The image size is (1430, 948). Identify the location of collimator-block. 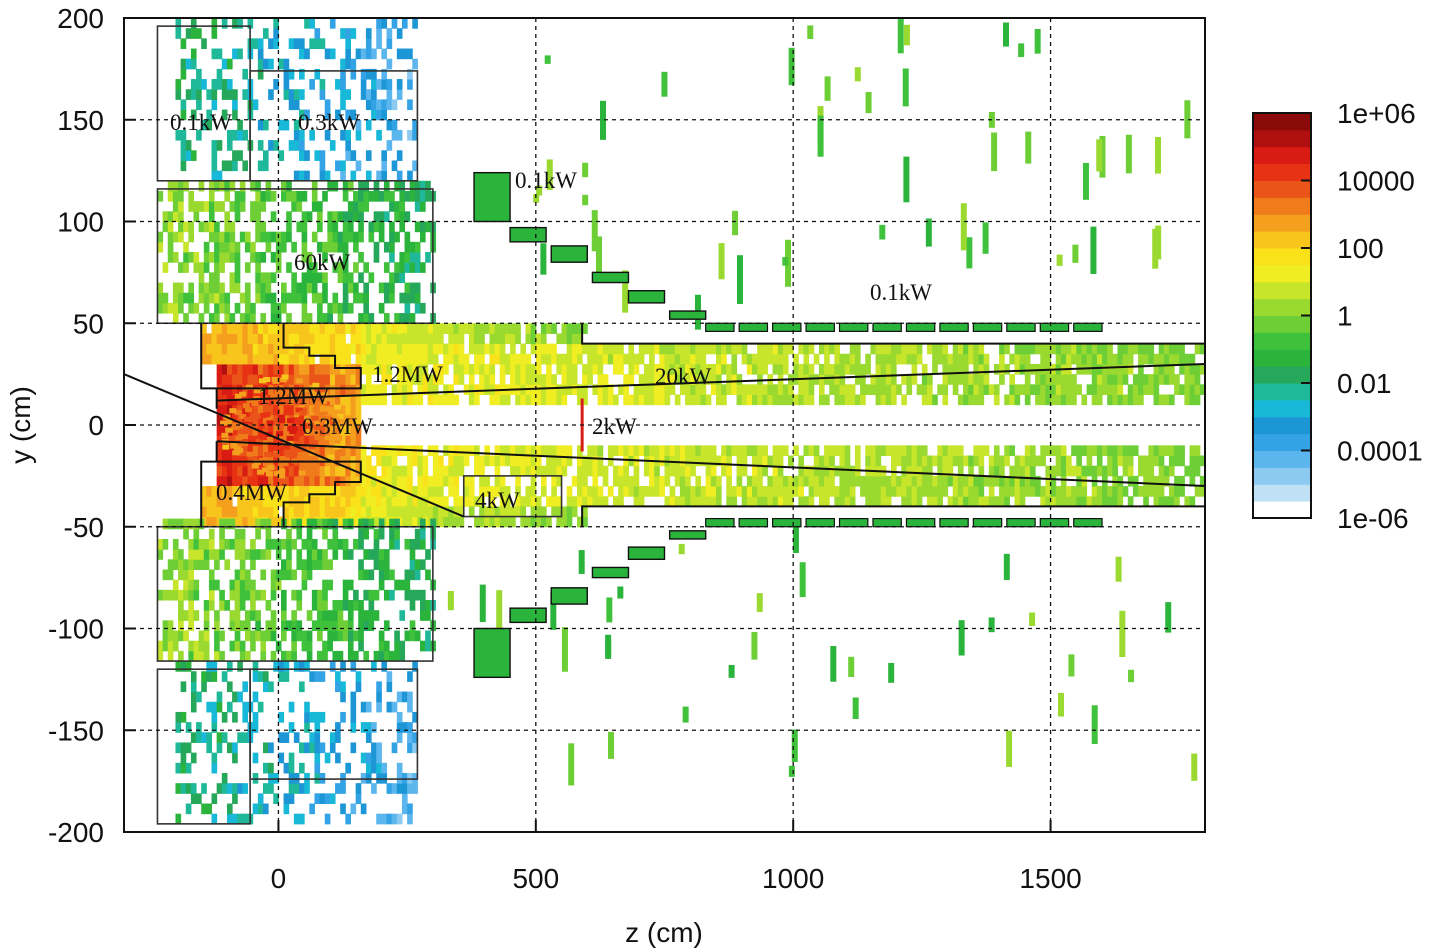
(569, 254).